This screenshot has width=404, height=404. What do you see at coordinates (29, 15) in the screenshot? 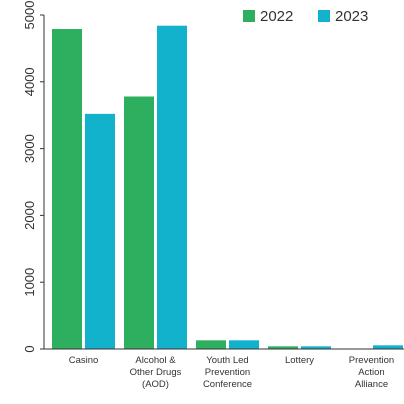
I see `y-tick-label: 5000` at bounding box center [29, 15].